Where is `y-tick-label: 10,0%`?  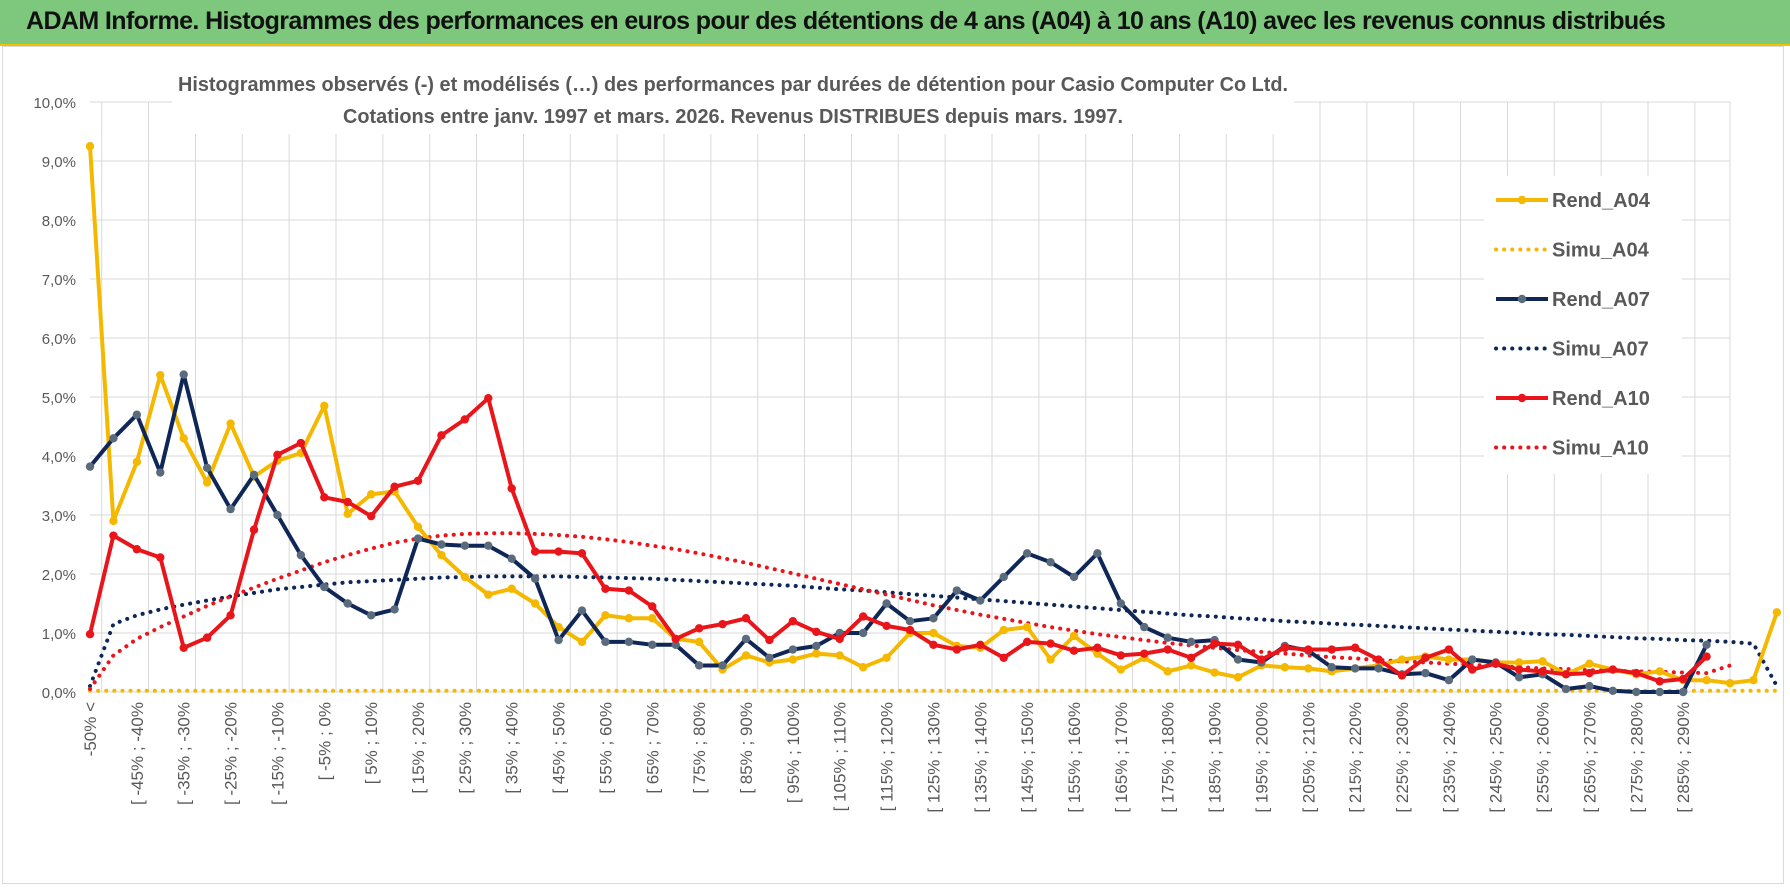
y-tick-label: 10,0% is located at coordinates (54, 103).